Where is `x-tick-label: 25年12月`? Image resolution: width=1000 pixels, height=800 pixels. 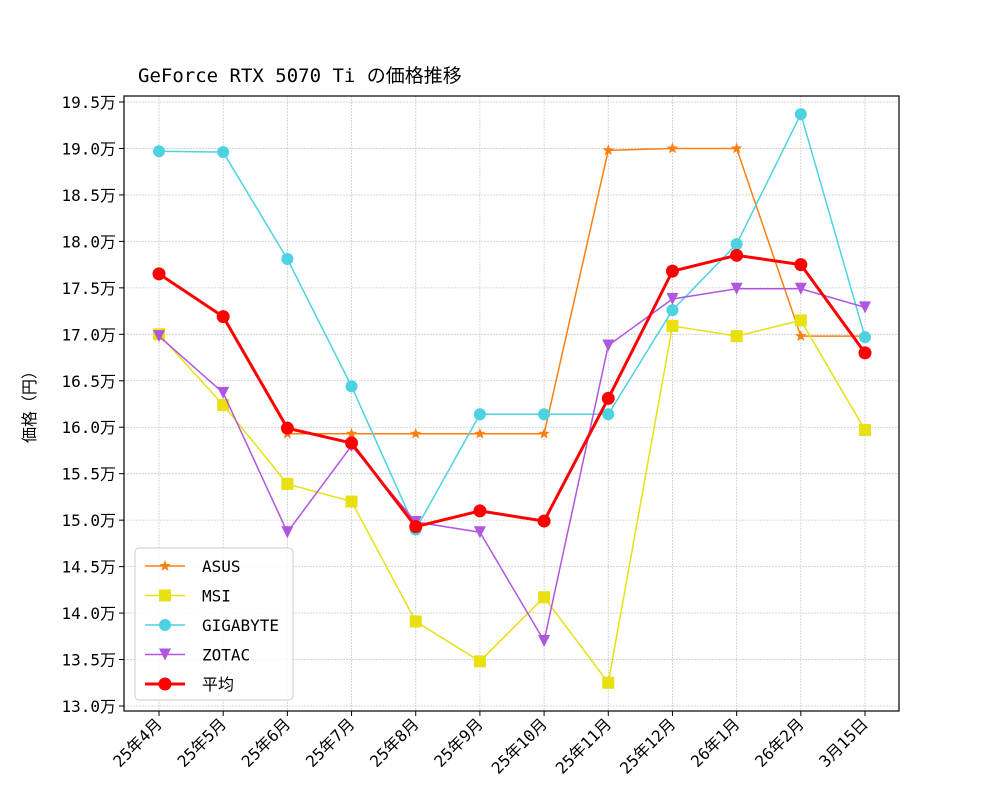
x-tick-label: 25年12月 is located at coordinates (647, 745).